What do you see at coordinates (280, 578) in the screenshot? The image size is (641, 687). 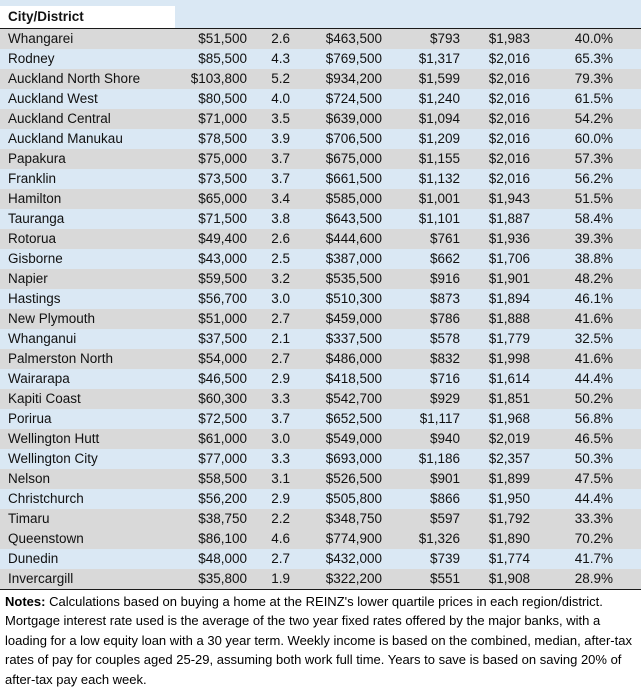 I see `value-cell: 1.9` at bounding box center [280, 578].